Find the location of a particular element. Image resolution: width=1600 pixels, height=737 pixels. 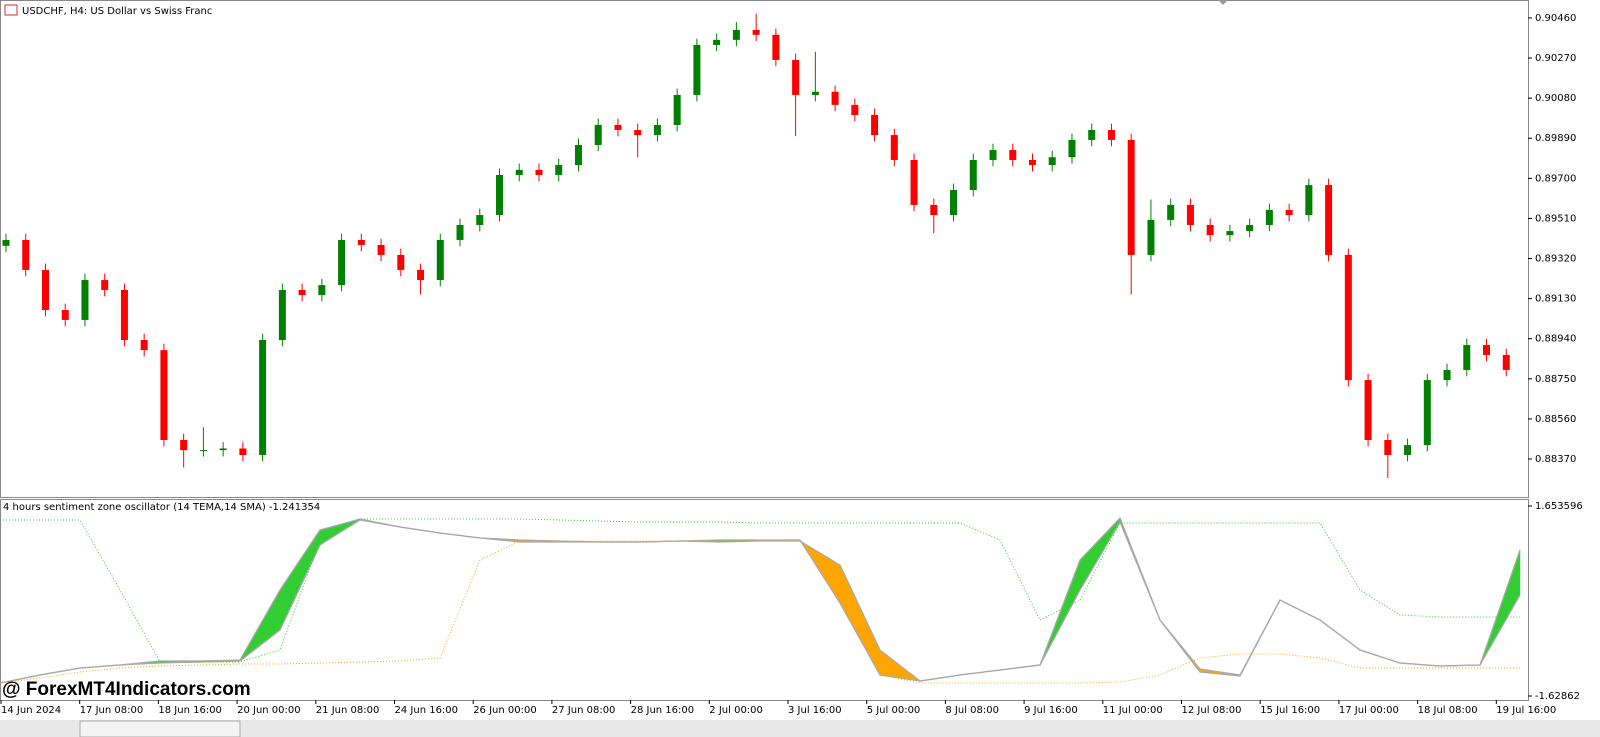

symbol-icon is located at coordinates (11, 10).